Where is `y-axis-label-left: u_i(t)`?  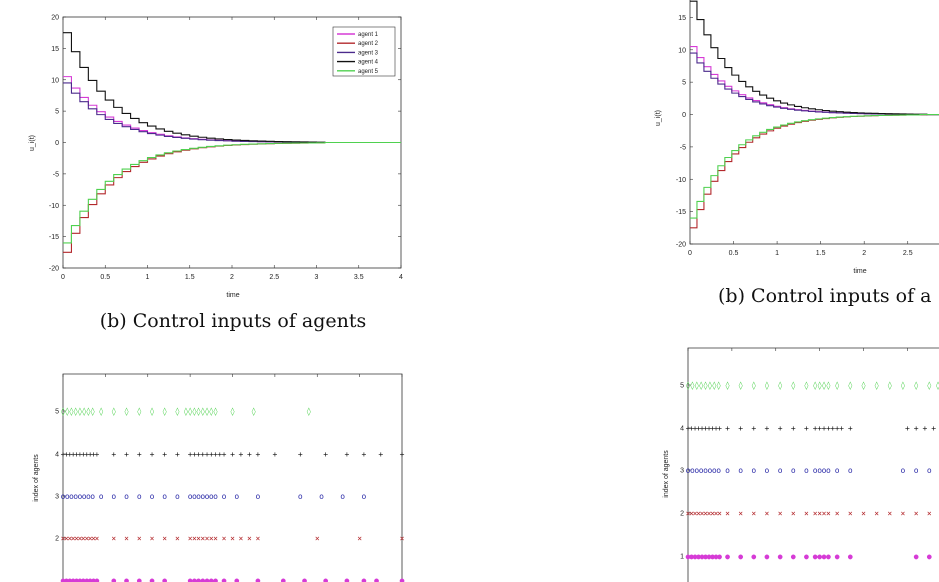 y-axis-label-left: u_i(t) is located at coordinates (32, 143).